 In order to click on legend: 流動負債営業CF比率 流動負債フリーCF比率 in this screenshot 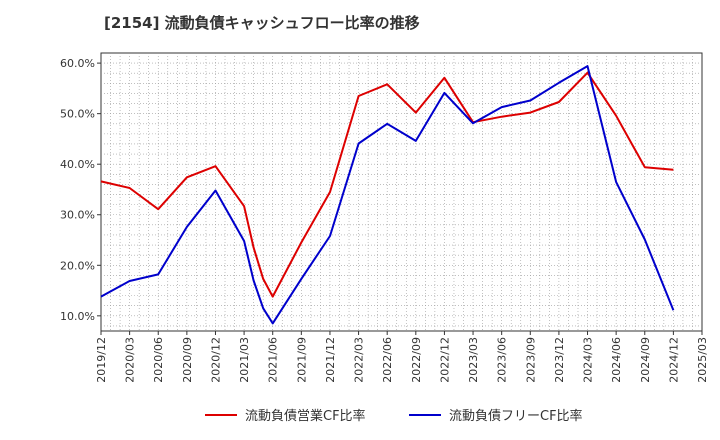, I will do `click(394, 416)`.